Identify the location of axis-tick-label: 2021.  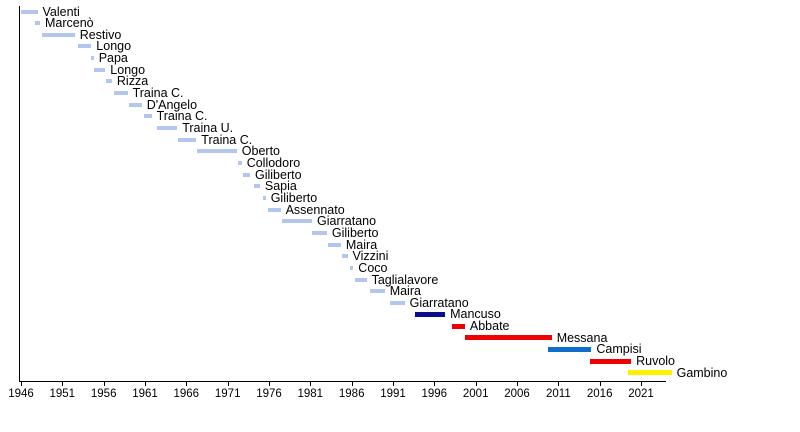
(641, 394).